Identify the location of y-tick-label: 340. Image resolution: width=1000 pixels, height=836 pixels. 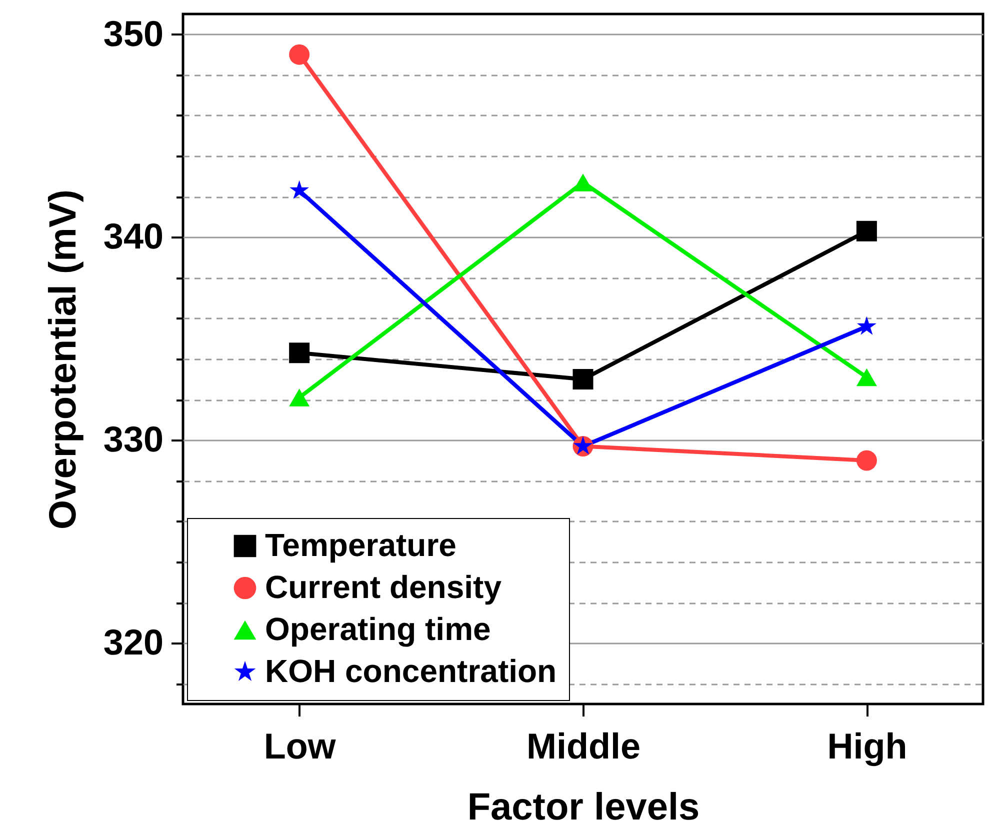
(133, 236).